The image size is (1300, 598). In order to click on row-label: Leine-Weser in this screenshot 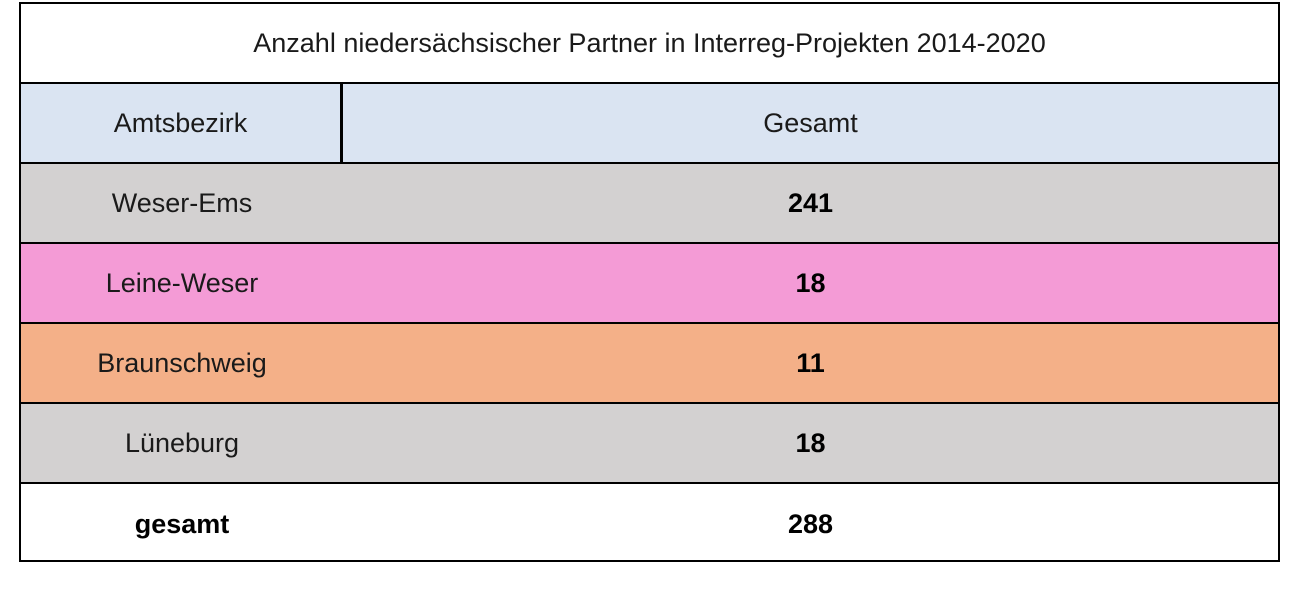, I will do `click(182, 282)`.